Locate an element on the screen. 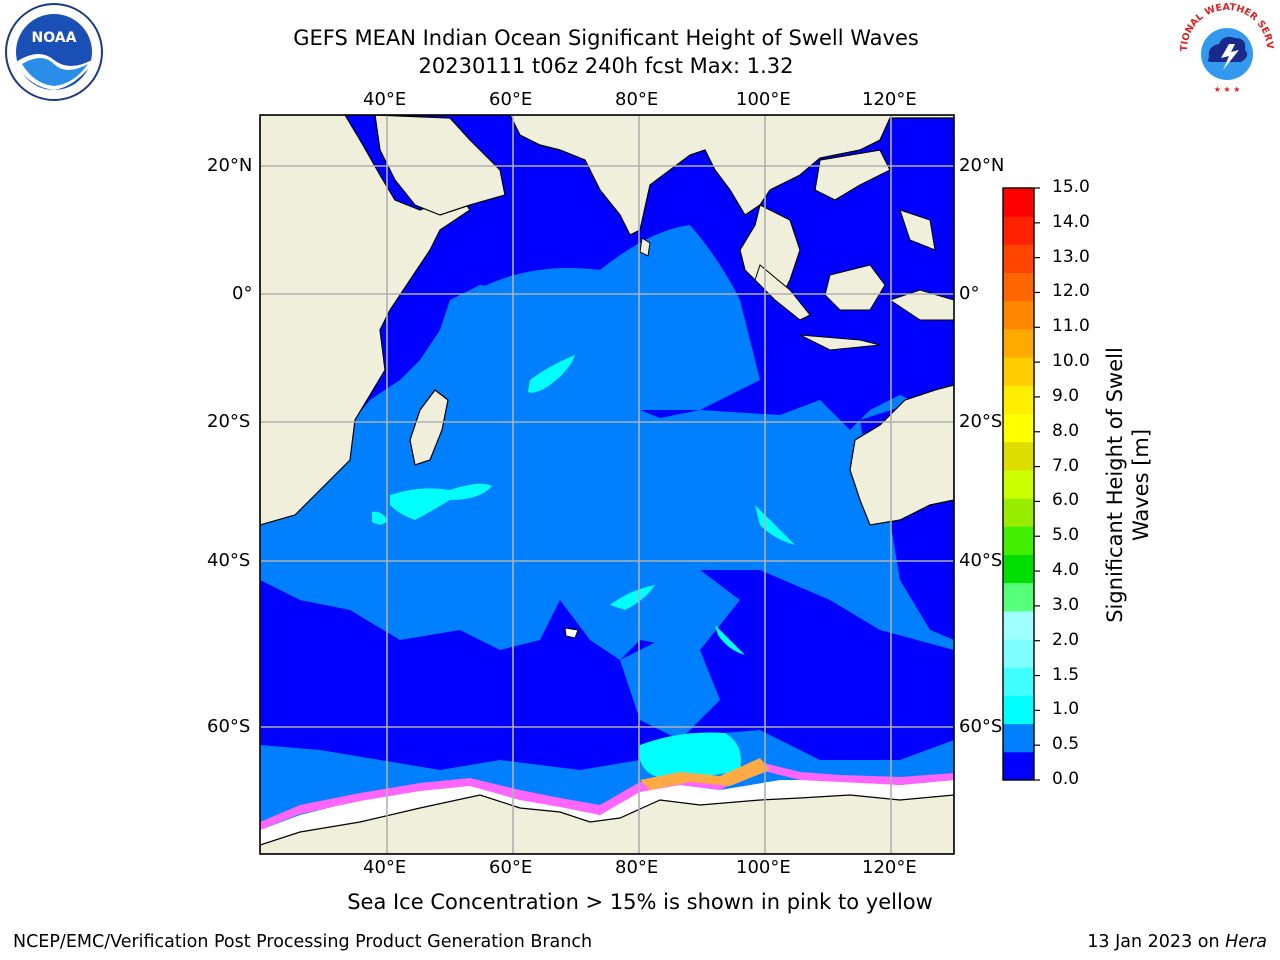  colorbar-tick-label: 8.0 is located at coordinates (1066, 430).